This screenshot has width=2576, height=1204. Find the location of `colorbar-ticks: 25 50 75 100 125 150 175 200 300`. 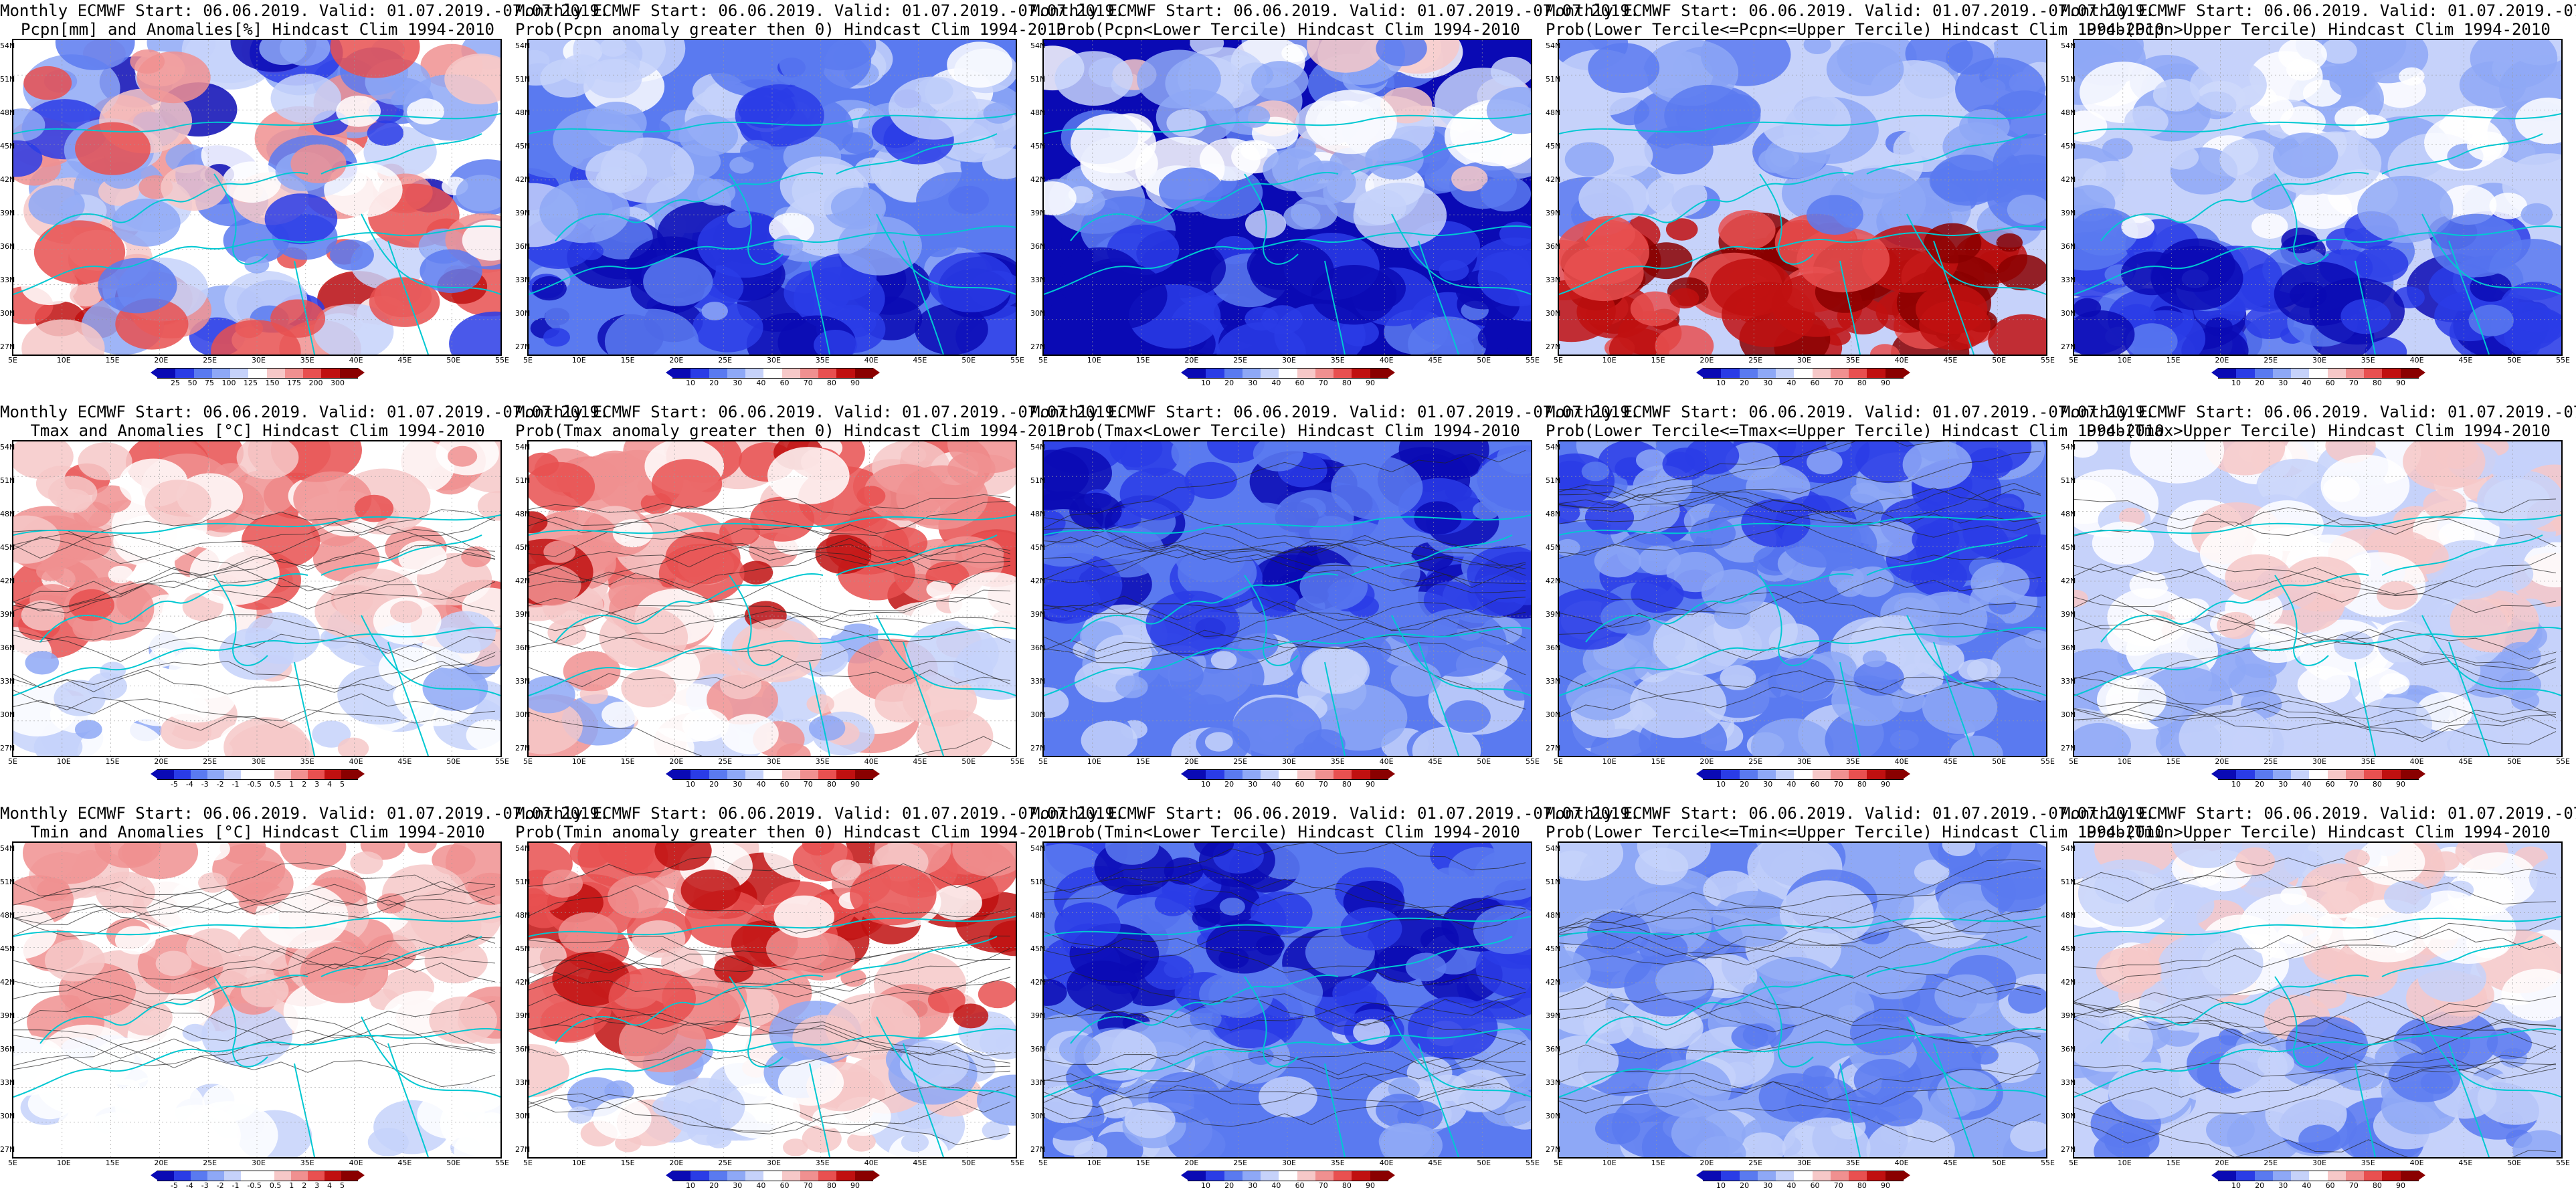

colorbar-ticks: 25 50 75 100 125 150 175 200 300 is located at coordinates (258, 383).